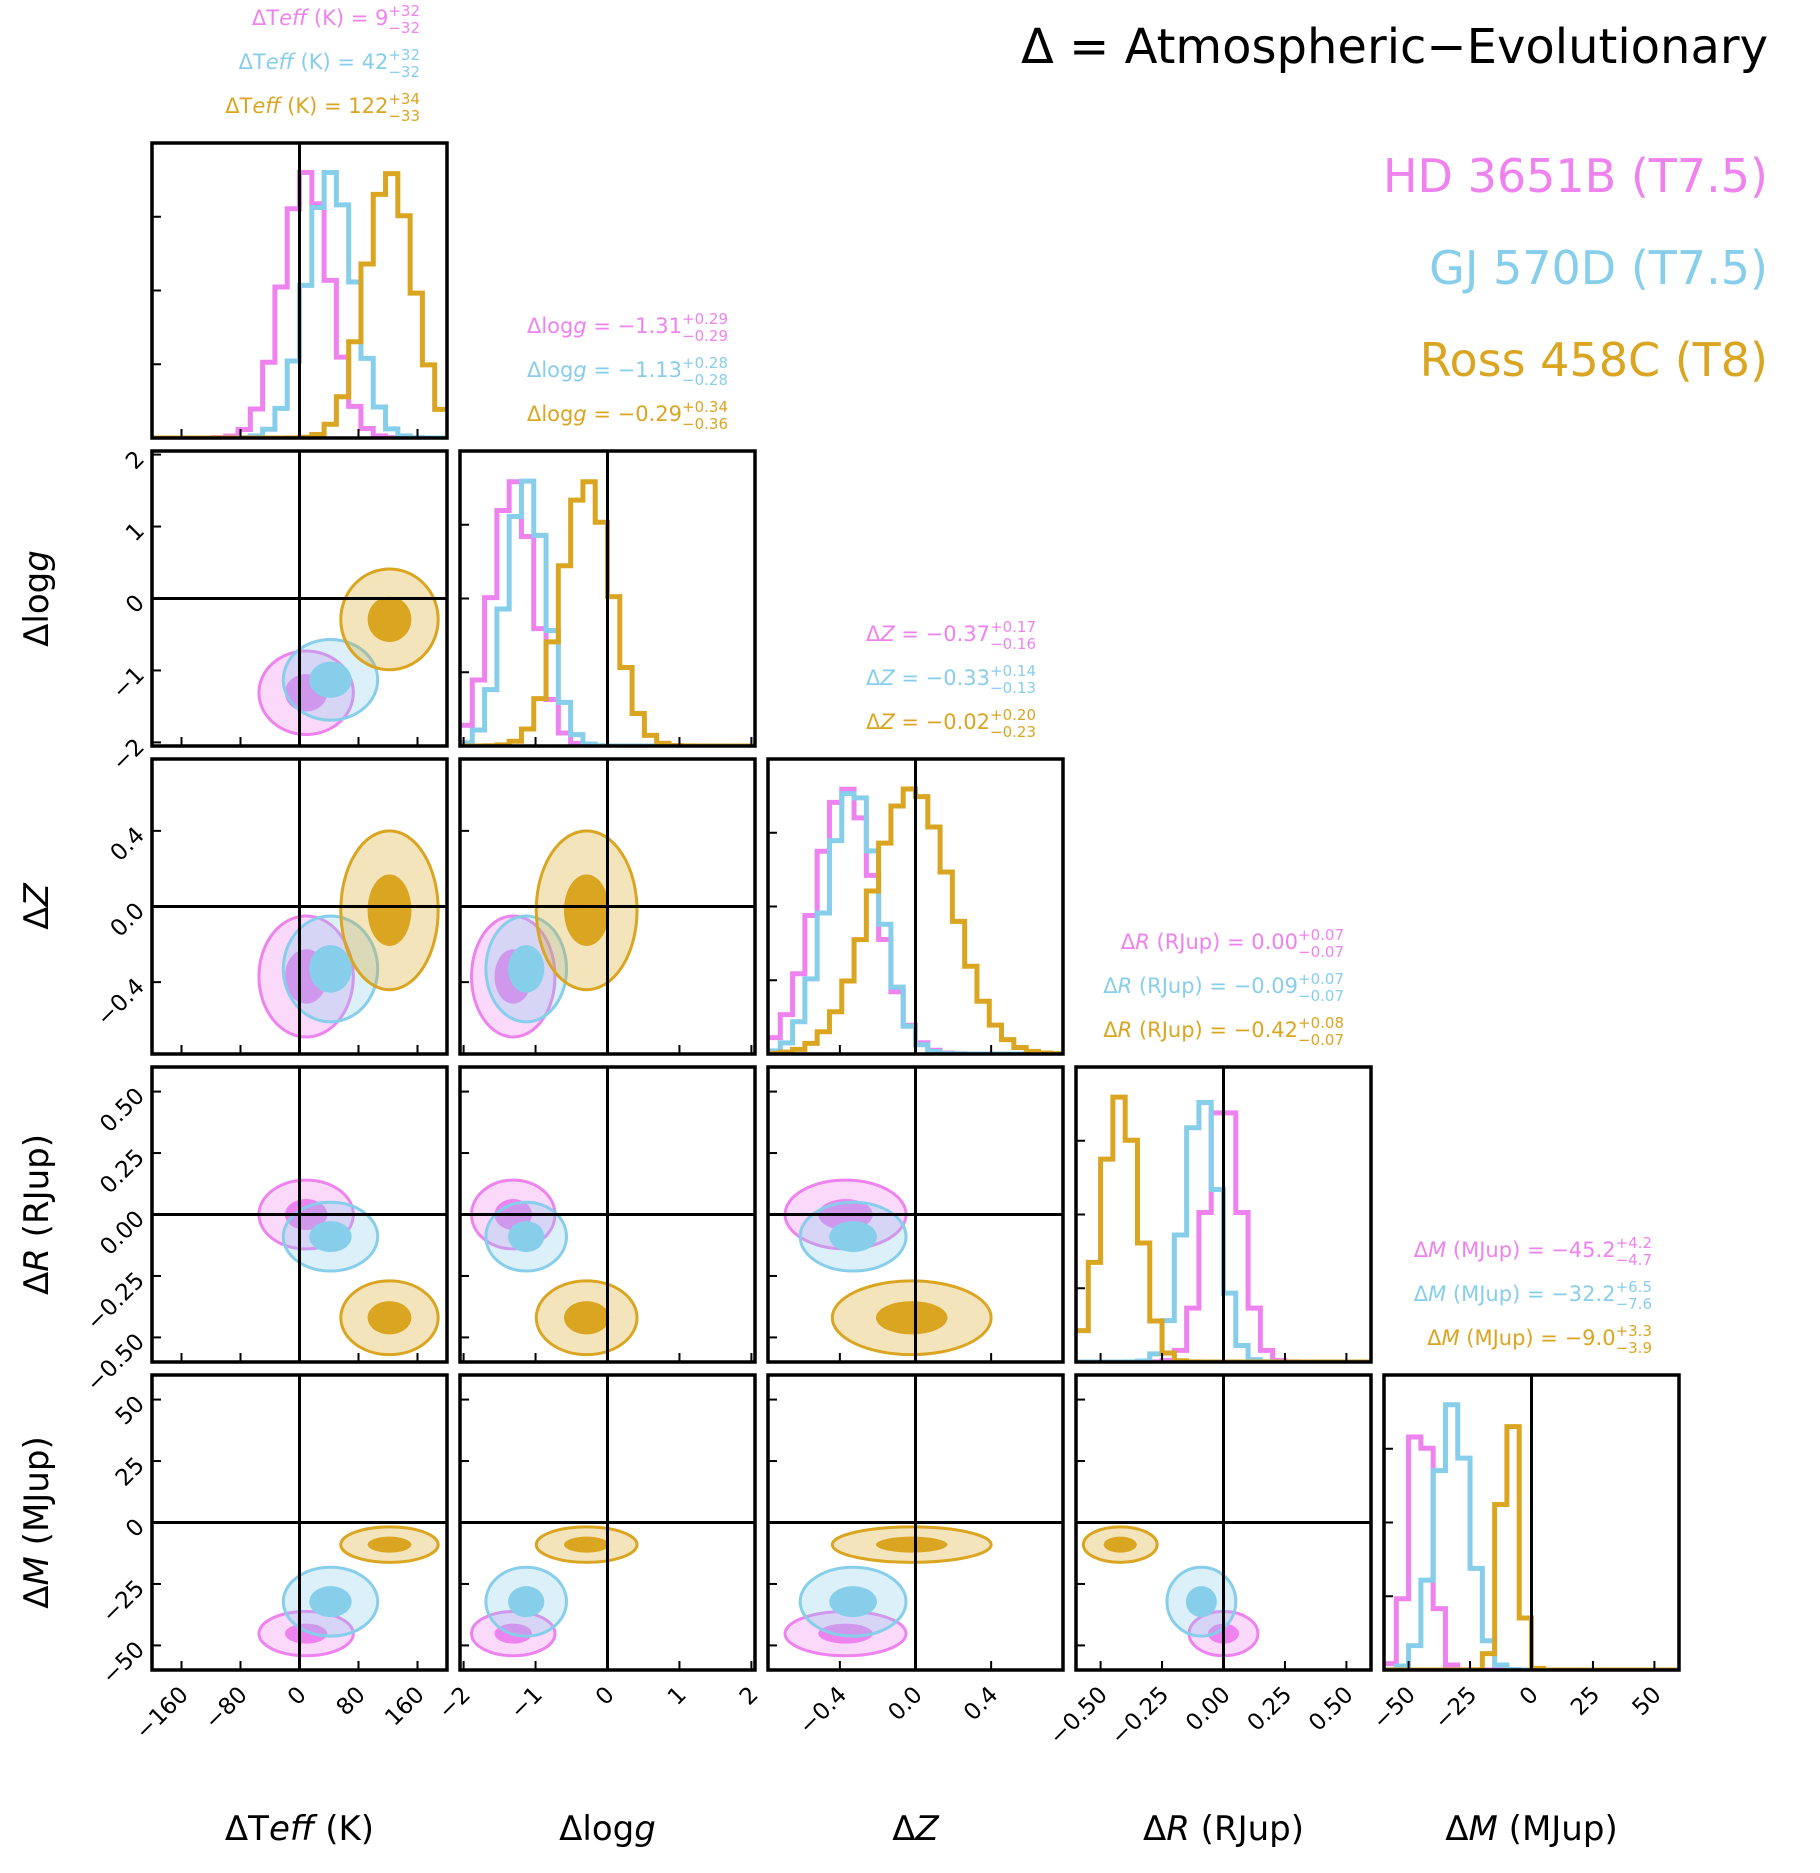 This screenshot has width=1820, height=1873. I want to click on y-tick-label: 0.4, so click(128, 844).